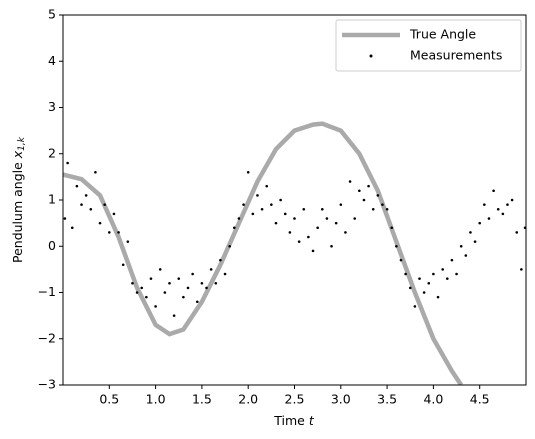  What do you see at coordinates (289, 420) in the screenshot?
I see `x-label-text: Time` at bounding box center [289, 420].